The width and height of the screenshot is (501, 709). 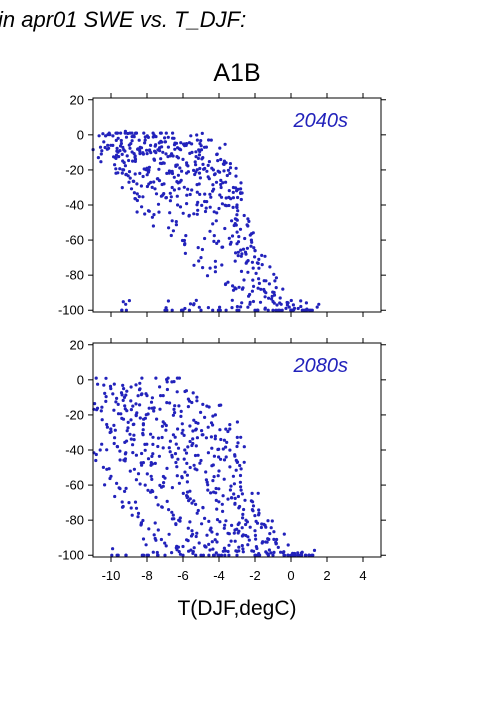 I want to click on x-tick-label: 2, so click(x=326, y=575).